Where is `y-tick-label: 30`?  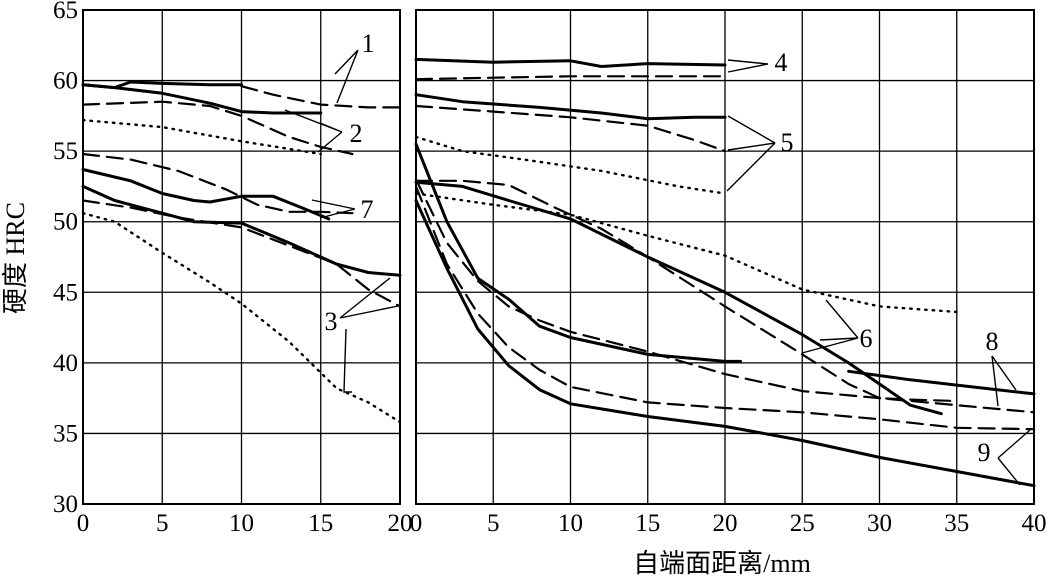 y-tick-label: 30 is located at coordinates (65, 504).